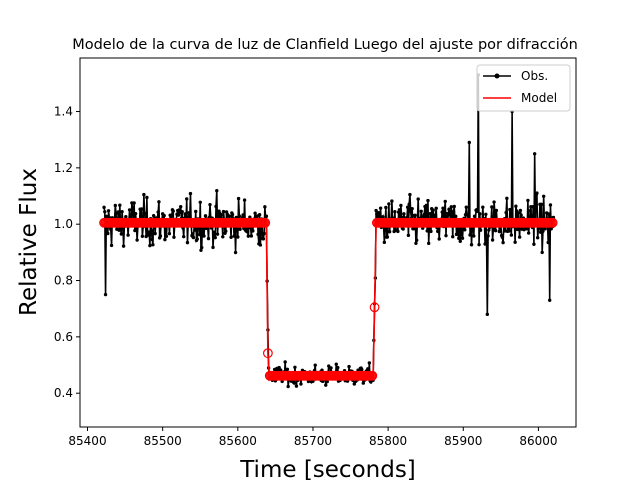  Describe the element at coordinates (523, 88) in the screenshot. I see `legend: Obs. Model` at that location.